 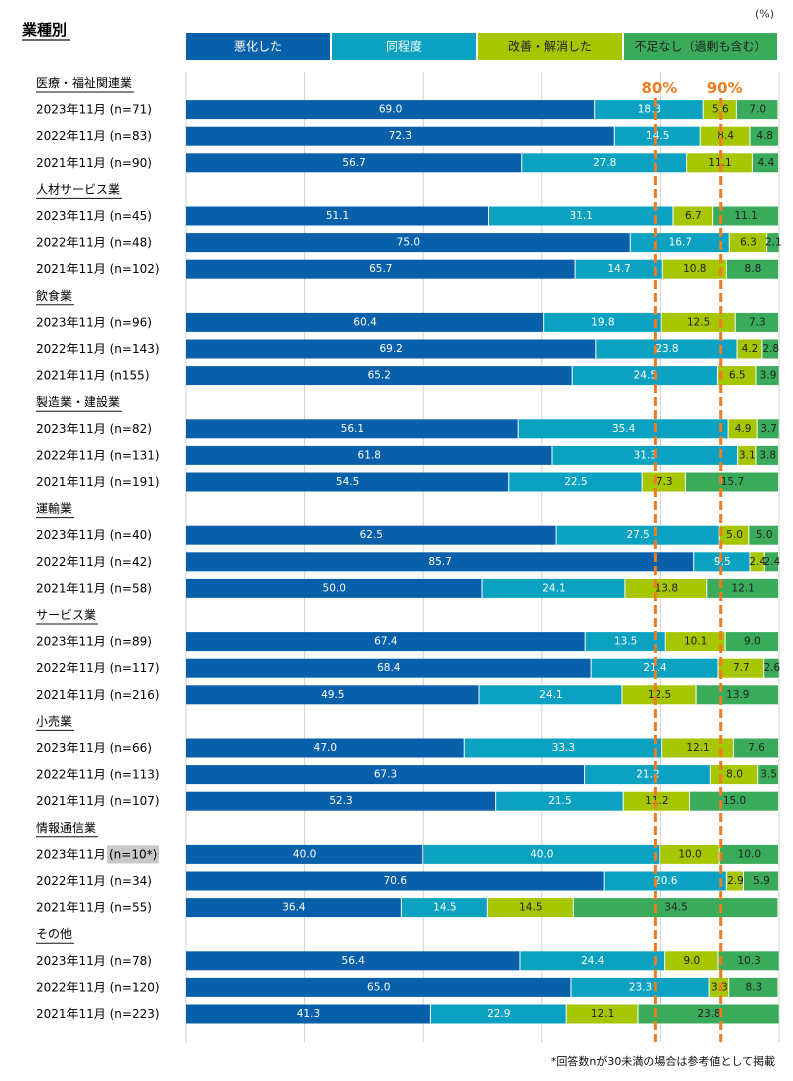 I want to click on bar-6-1-s1, so click(x=647, y=775).